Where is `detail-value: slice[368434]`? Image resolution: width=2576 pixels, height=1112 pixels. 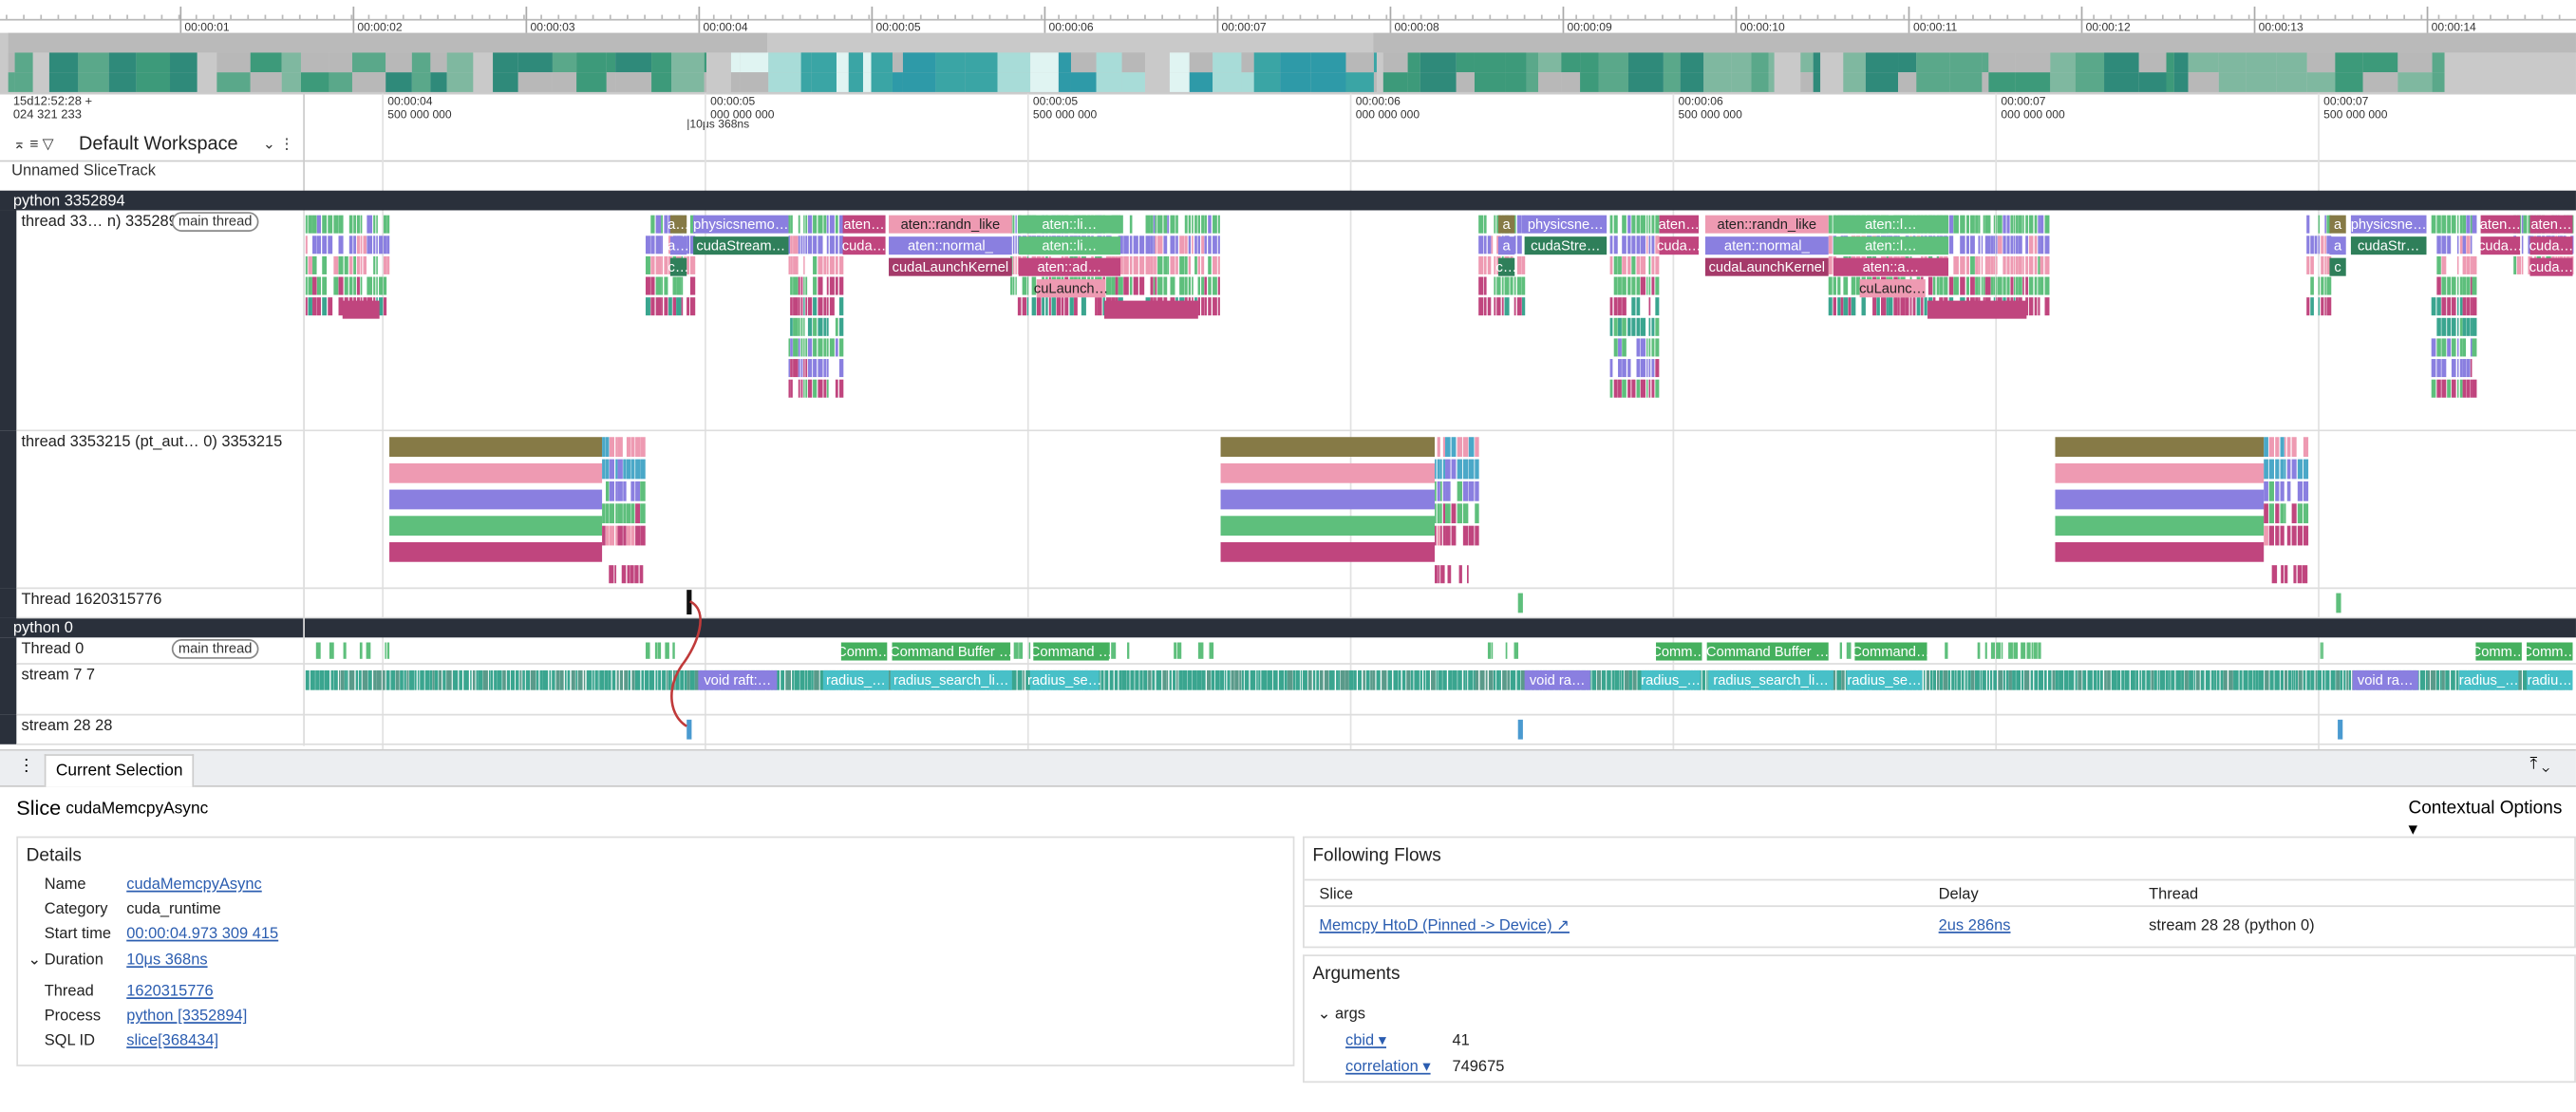 detail-value: slice[368434] is located at coordinates (172, 1040).